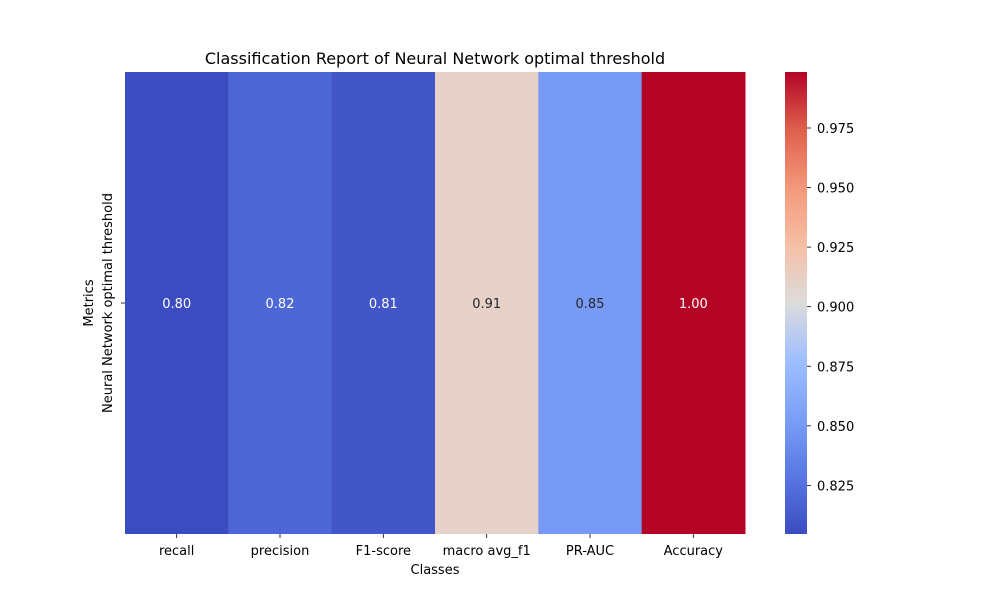 The height and width of the screenshot is (600, 1000). Describe the element at coordinates (796, 303) in the screenshot. I see `colorbar-gradient` at that location.